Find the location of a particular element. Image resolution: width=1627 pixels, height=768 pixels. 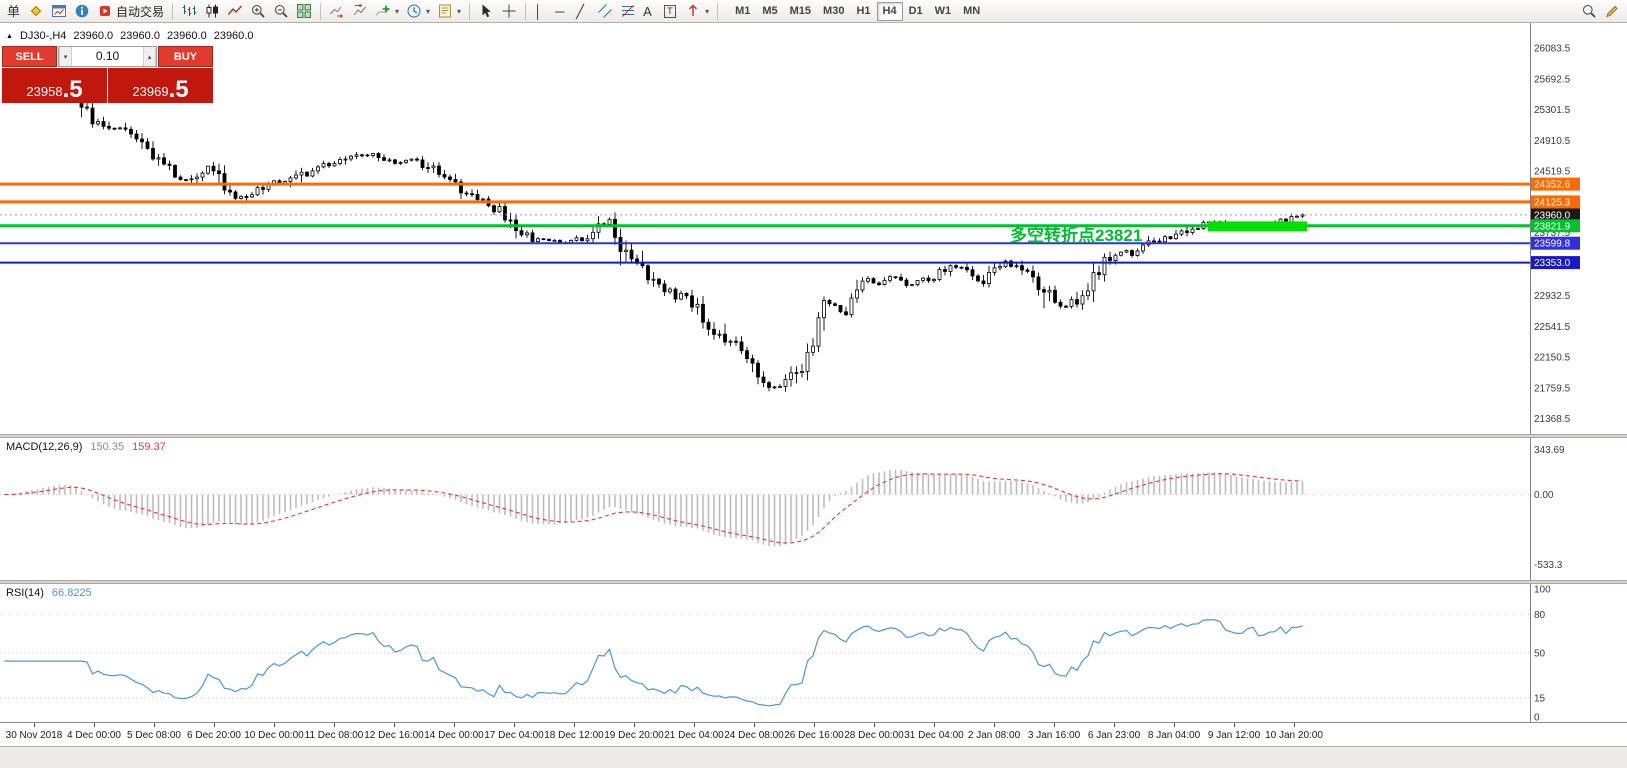

pivot-annotation: 多空转折点23821 is located at coordinates (1076, 235).